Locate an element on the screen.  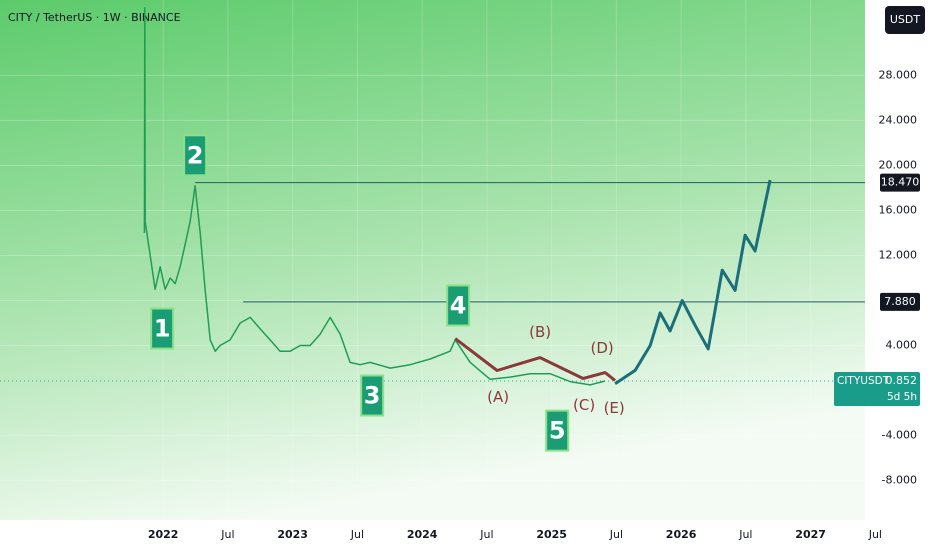
last-price-tag is located at coordinates (877, 388).